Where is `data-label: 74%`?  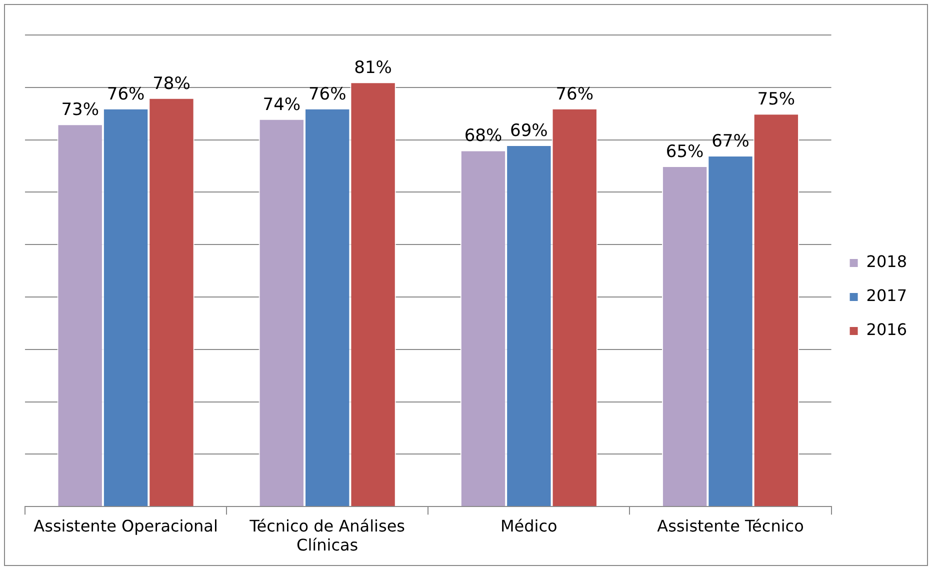 data-label: 74% is located at coordinates (281, 104).